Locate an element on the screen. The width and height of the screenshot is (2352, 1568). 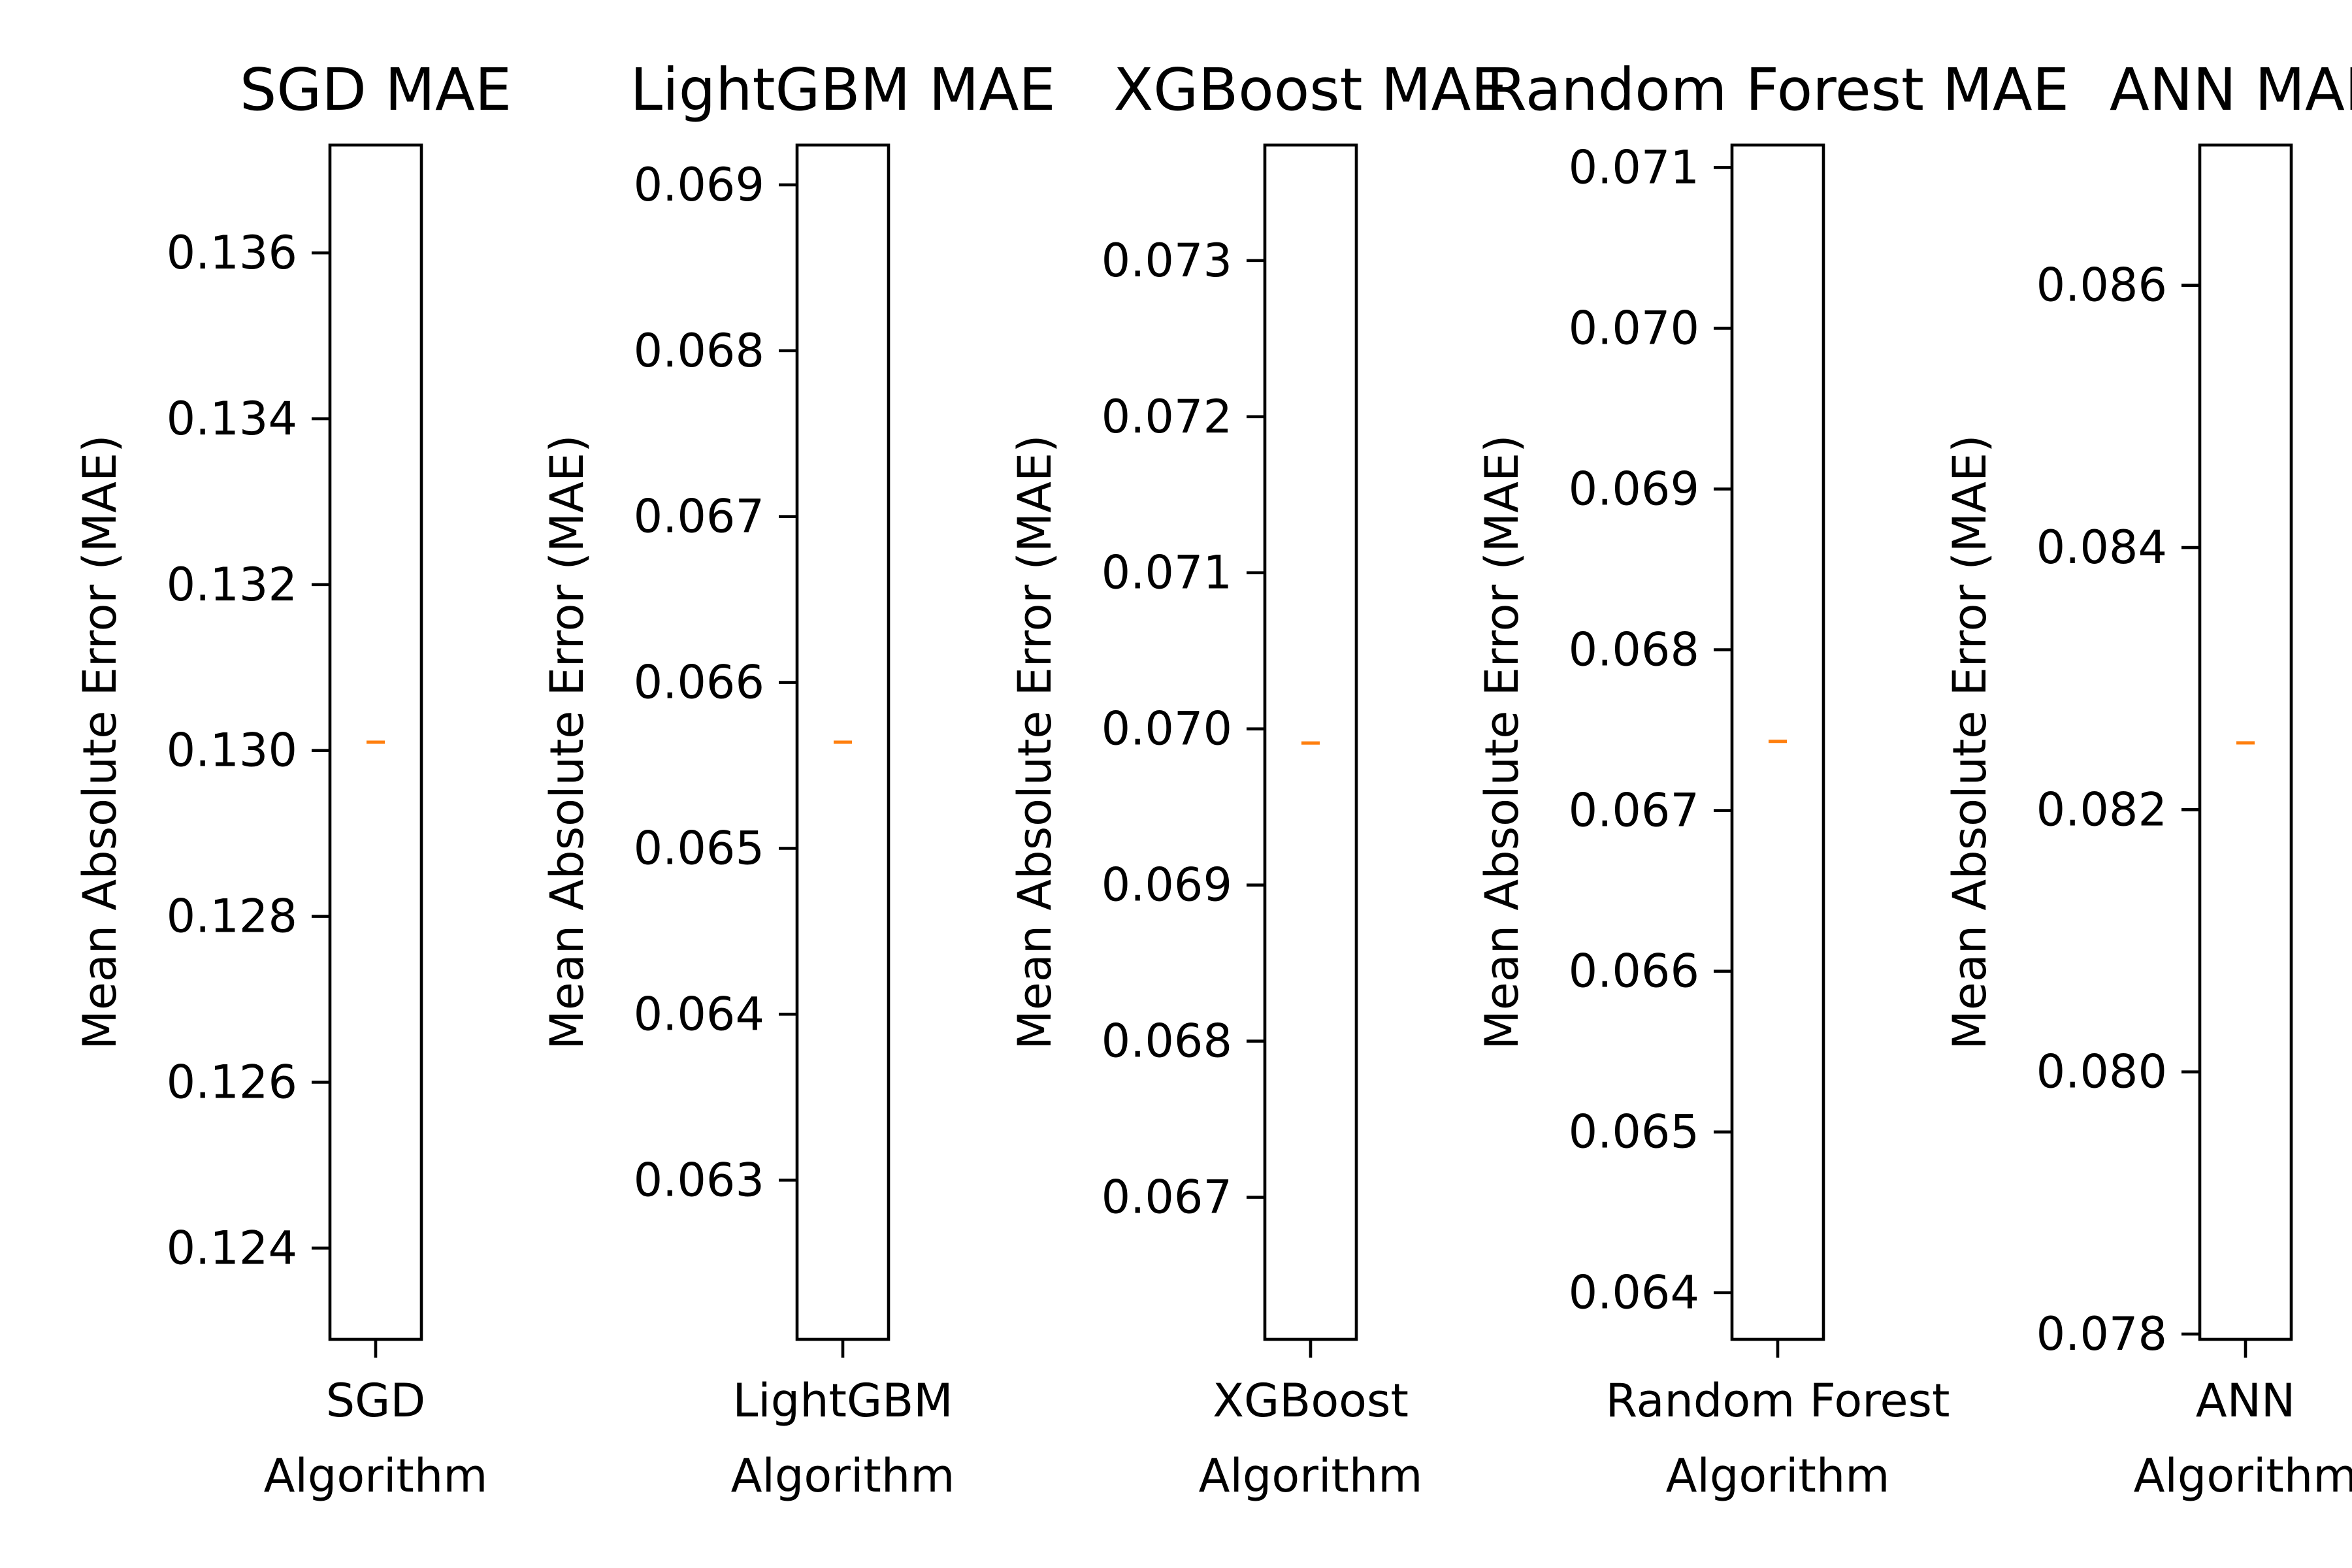
x-tick-label: Random Forest is located at coordinates (1778, 1401).